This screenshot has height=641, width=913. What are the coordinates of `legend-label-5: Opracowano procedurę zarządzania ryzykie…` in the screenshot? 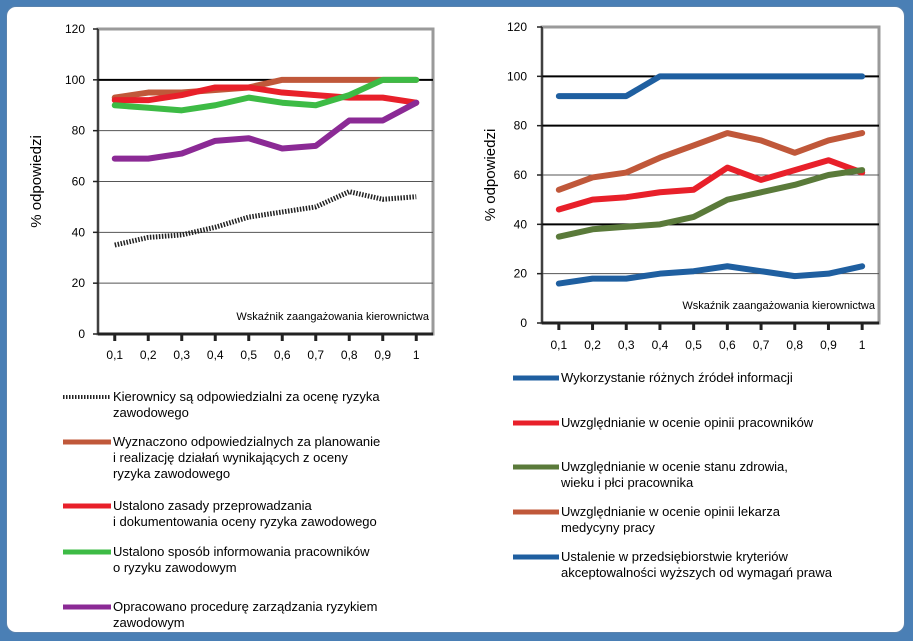 It's located at (245, 606).